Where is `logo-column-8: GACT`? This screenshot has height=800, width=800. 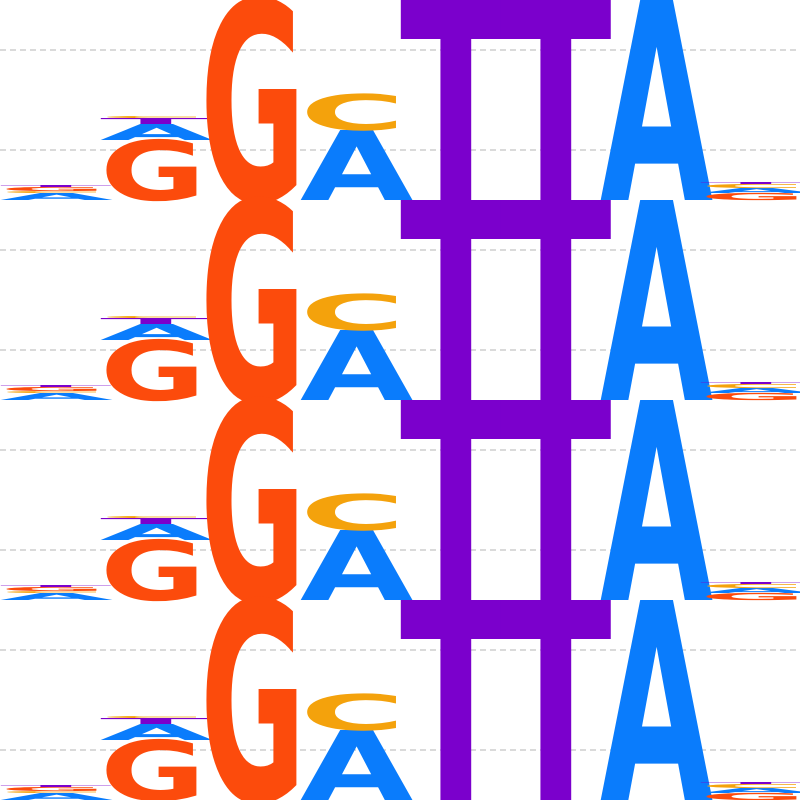 logo-column-8: GACT is located at coordinates (750, 191).